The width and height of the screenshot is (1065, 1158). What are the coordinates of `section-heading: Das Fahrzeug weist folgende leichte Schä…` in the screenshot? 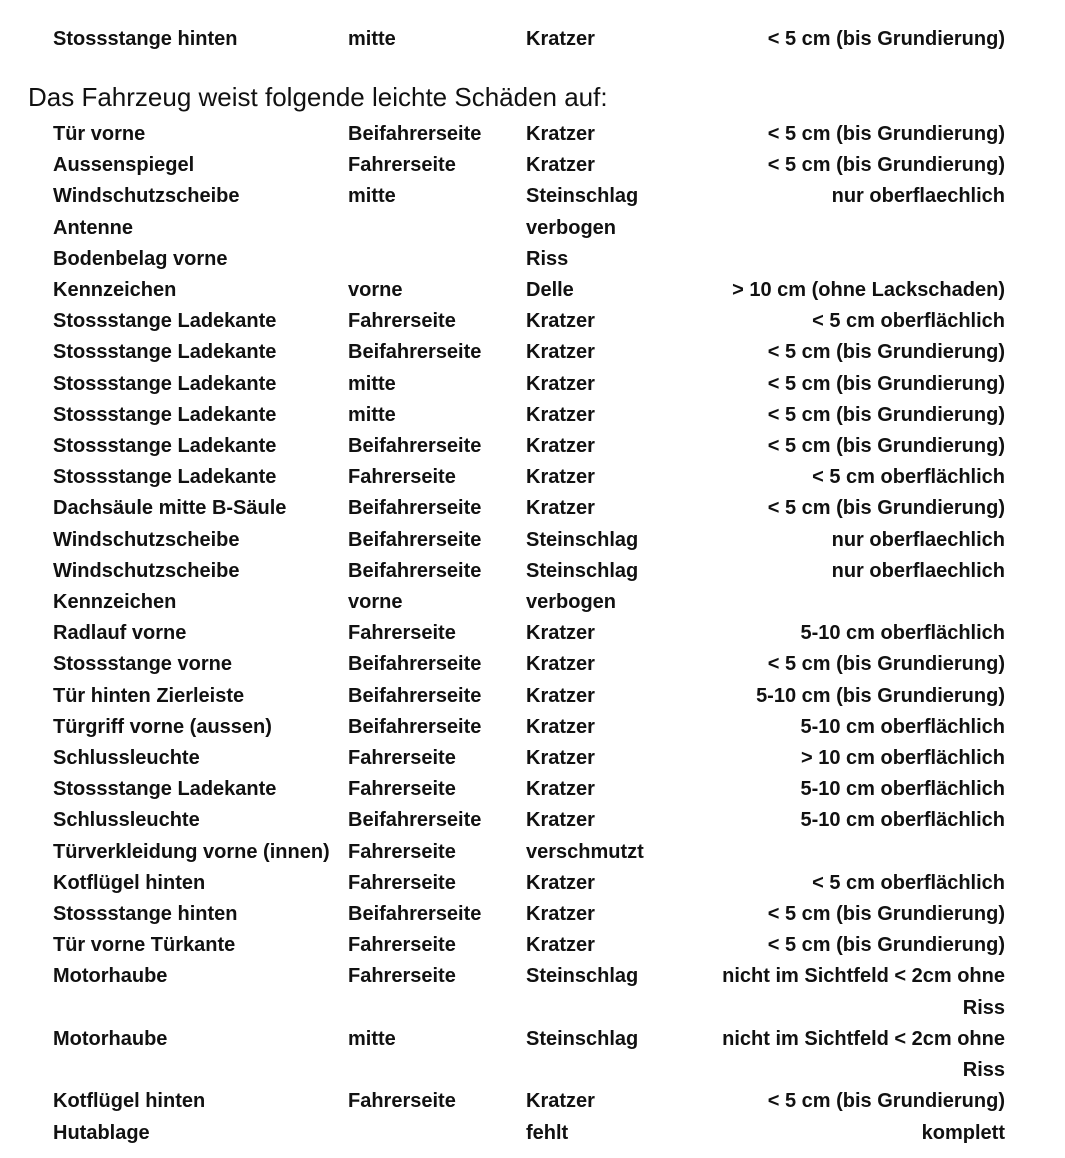 It's located at (318, 97).